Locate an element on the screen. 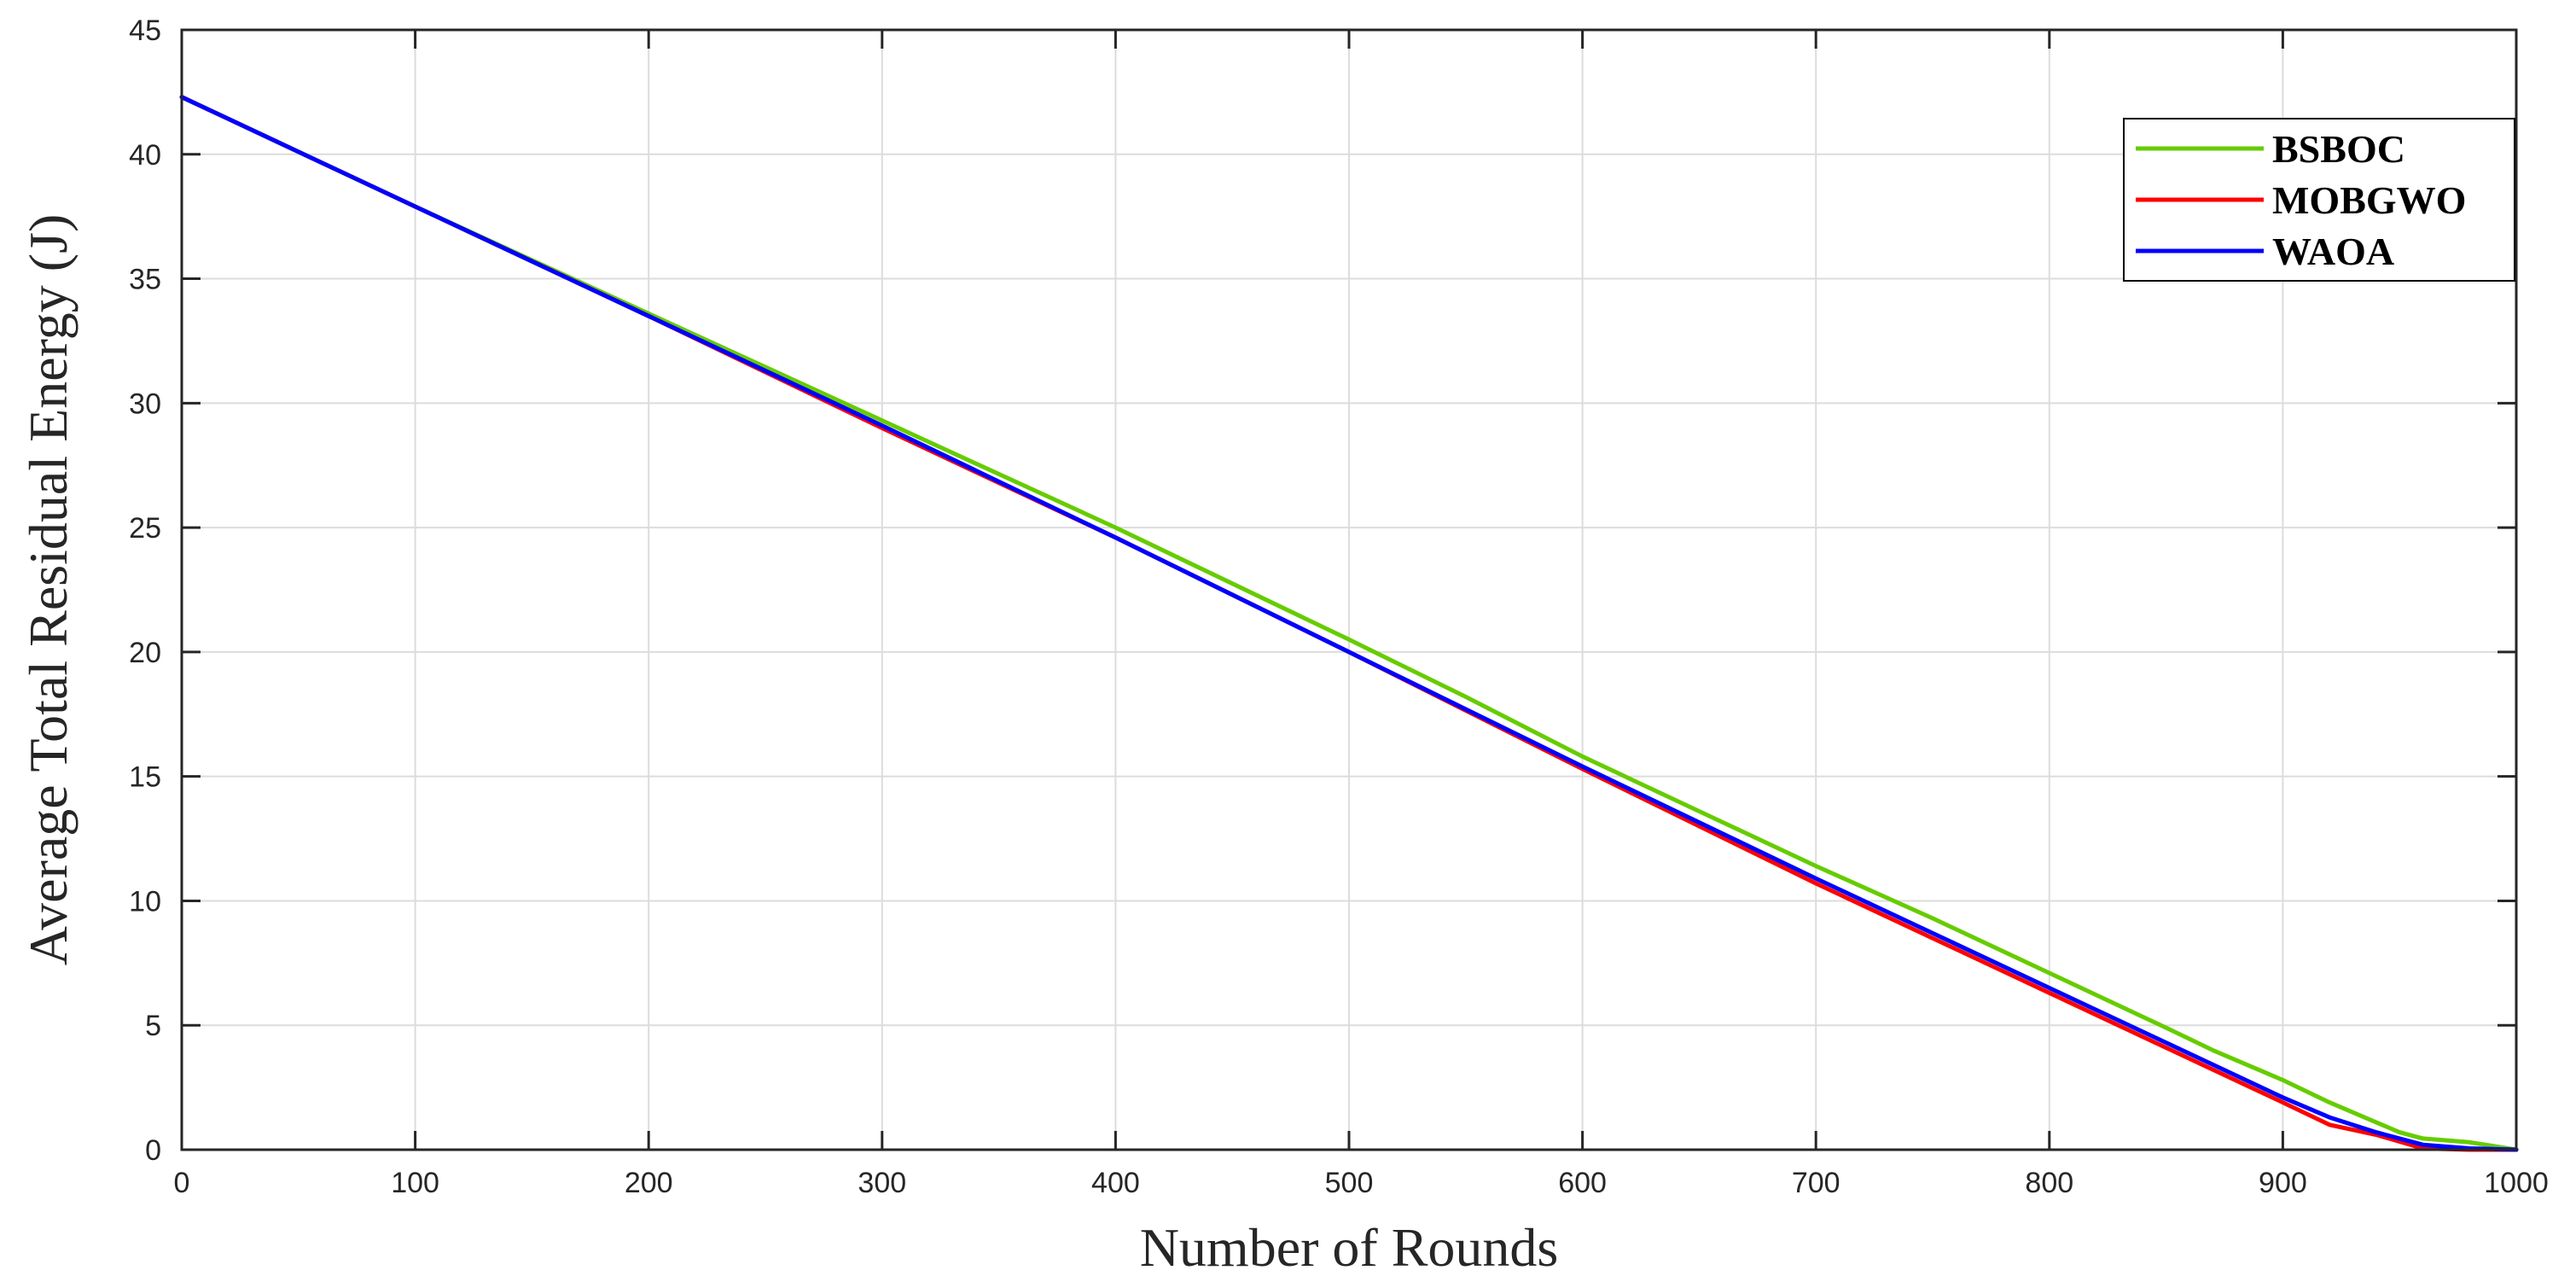  legend-label-bsboc: BSBOC is located at coordinates (2338, 149).